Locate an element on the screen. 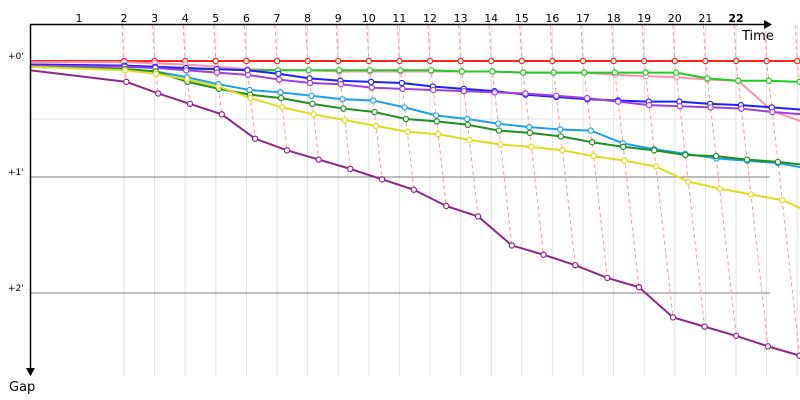 This screenshot has height=400, width=800. lap-tick-label: 9 is located at coordinates (338, 18).